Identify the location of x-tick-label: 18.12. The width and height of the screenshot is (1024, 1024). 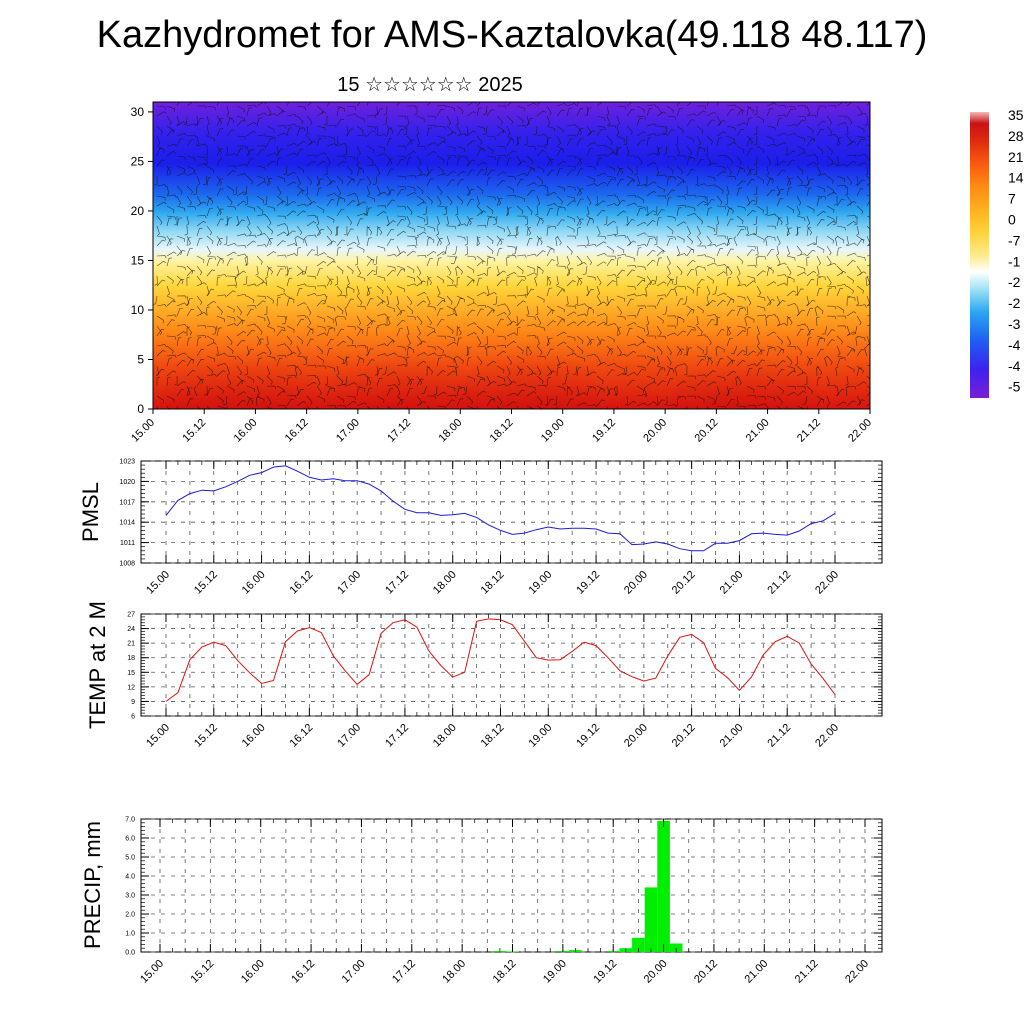
(502, 431).